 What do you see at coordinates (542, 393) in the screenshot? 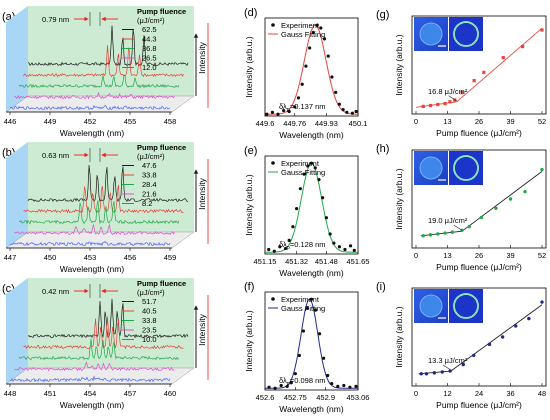
I see `x-tick-label: 48` at bounding box center [542, 393].